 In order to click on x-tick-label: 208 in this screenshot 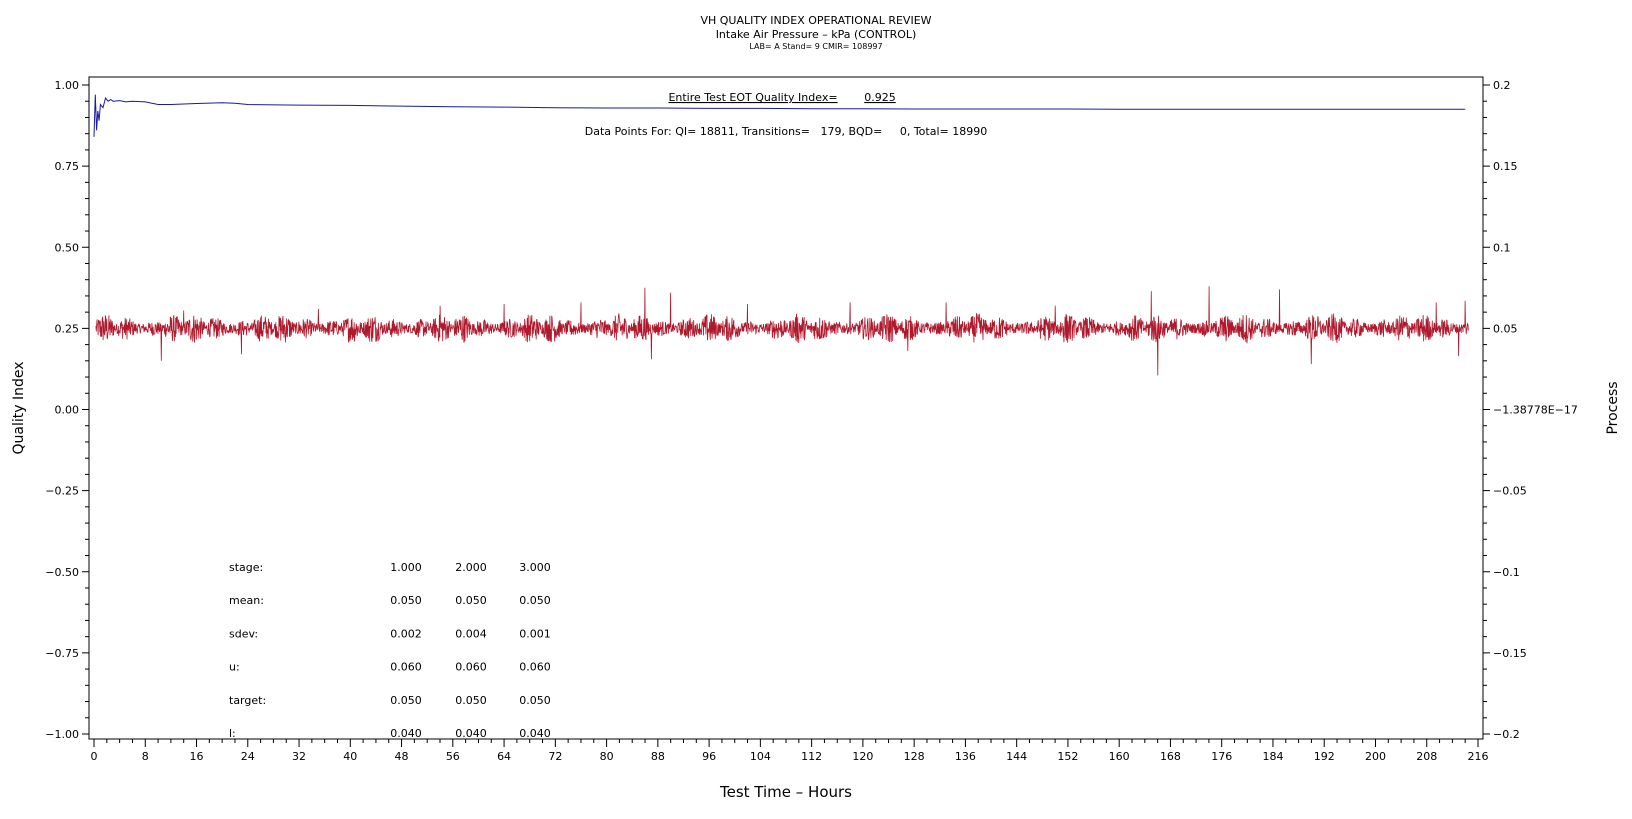, I will do `click(1426, 756)`.